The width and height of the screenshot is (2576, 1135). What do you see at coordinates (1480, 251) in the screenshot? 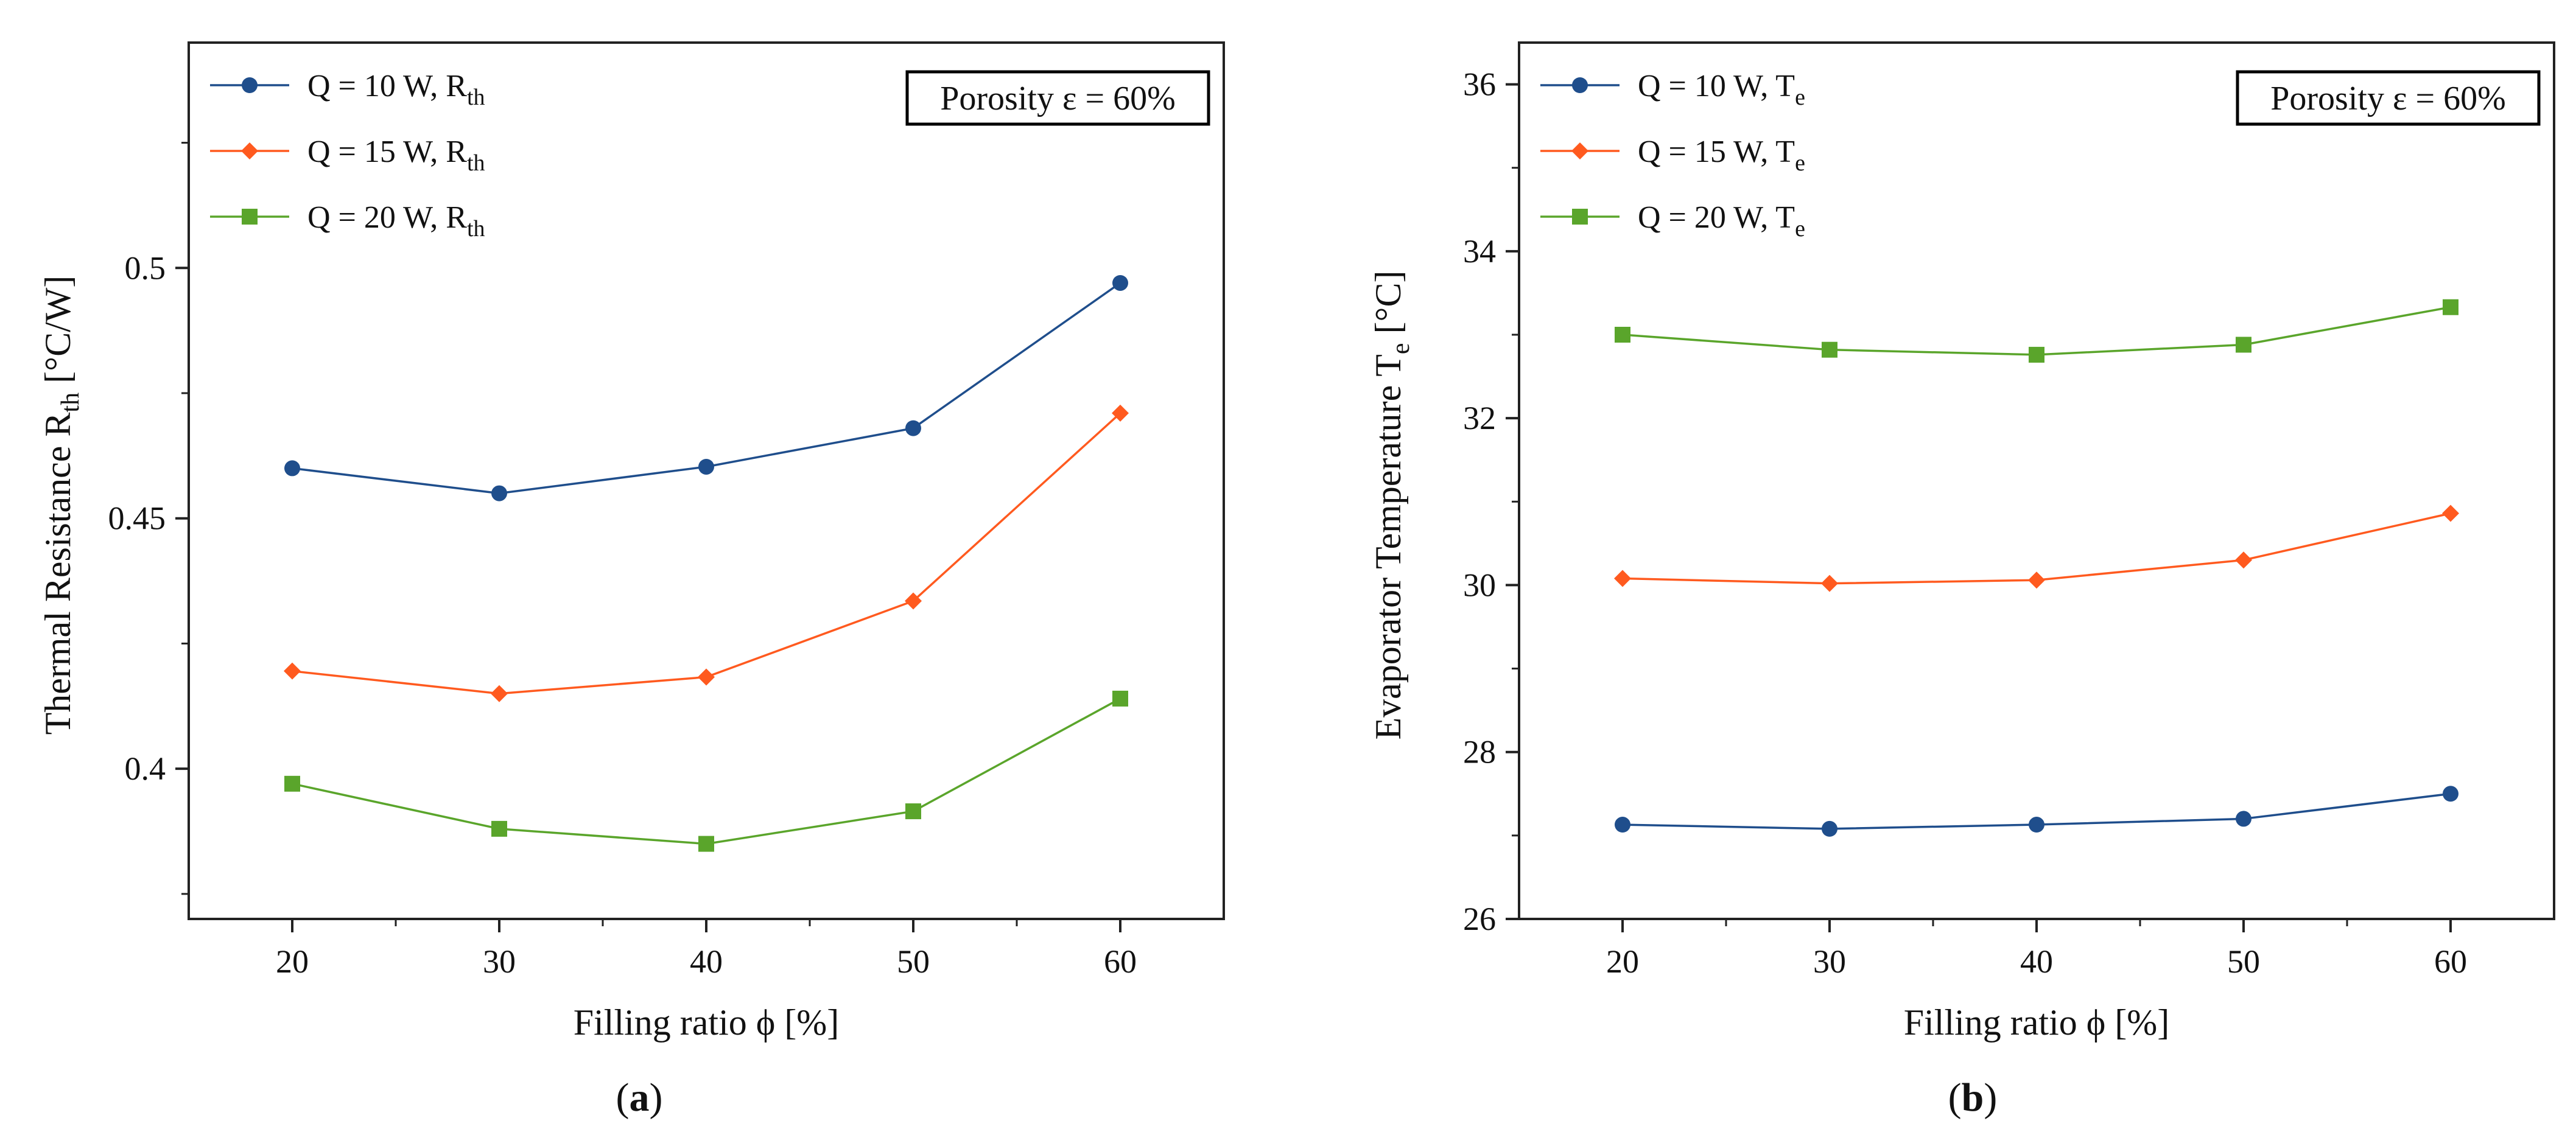
I see `y-tick-label: 34` at bounding box center [1480, 251].